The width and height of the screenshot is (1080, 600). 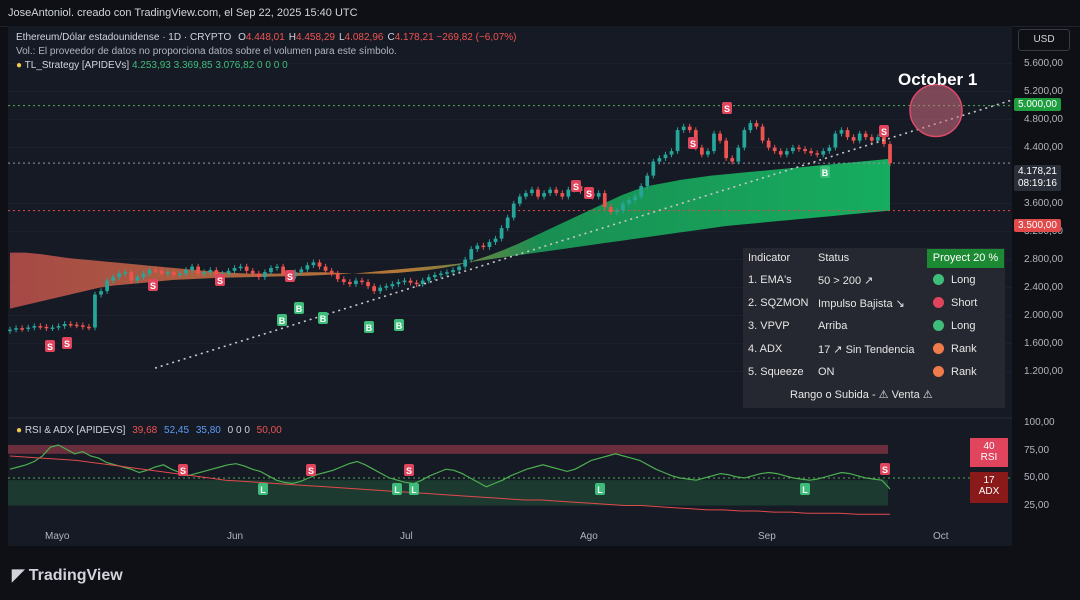 What do you see at coordinates (263, 489) in the screenshot?
I see `long-signal-box` at bounding box center [263, 489].